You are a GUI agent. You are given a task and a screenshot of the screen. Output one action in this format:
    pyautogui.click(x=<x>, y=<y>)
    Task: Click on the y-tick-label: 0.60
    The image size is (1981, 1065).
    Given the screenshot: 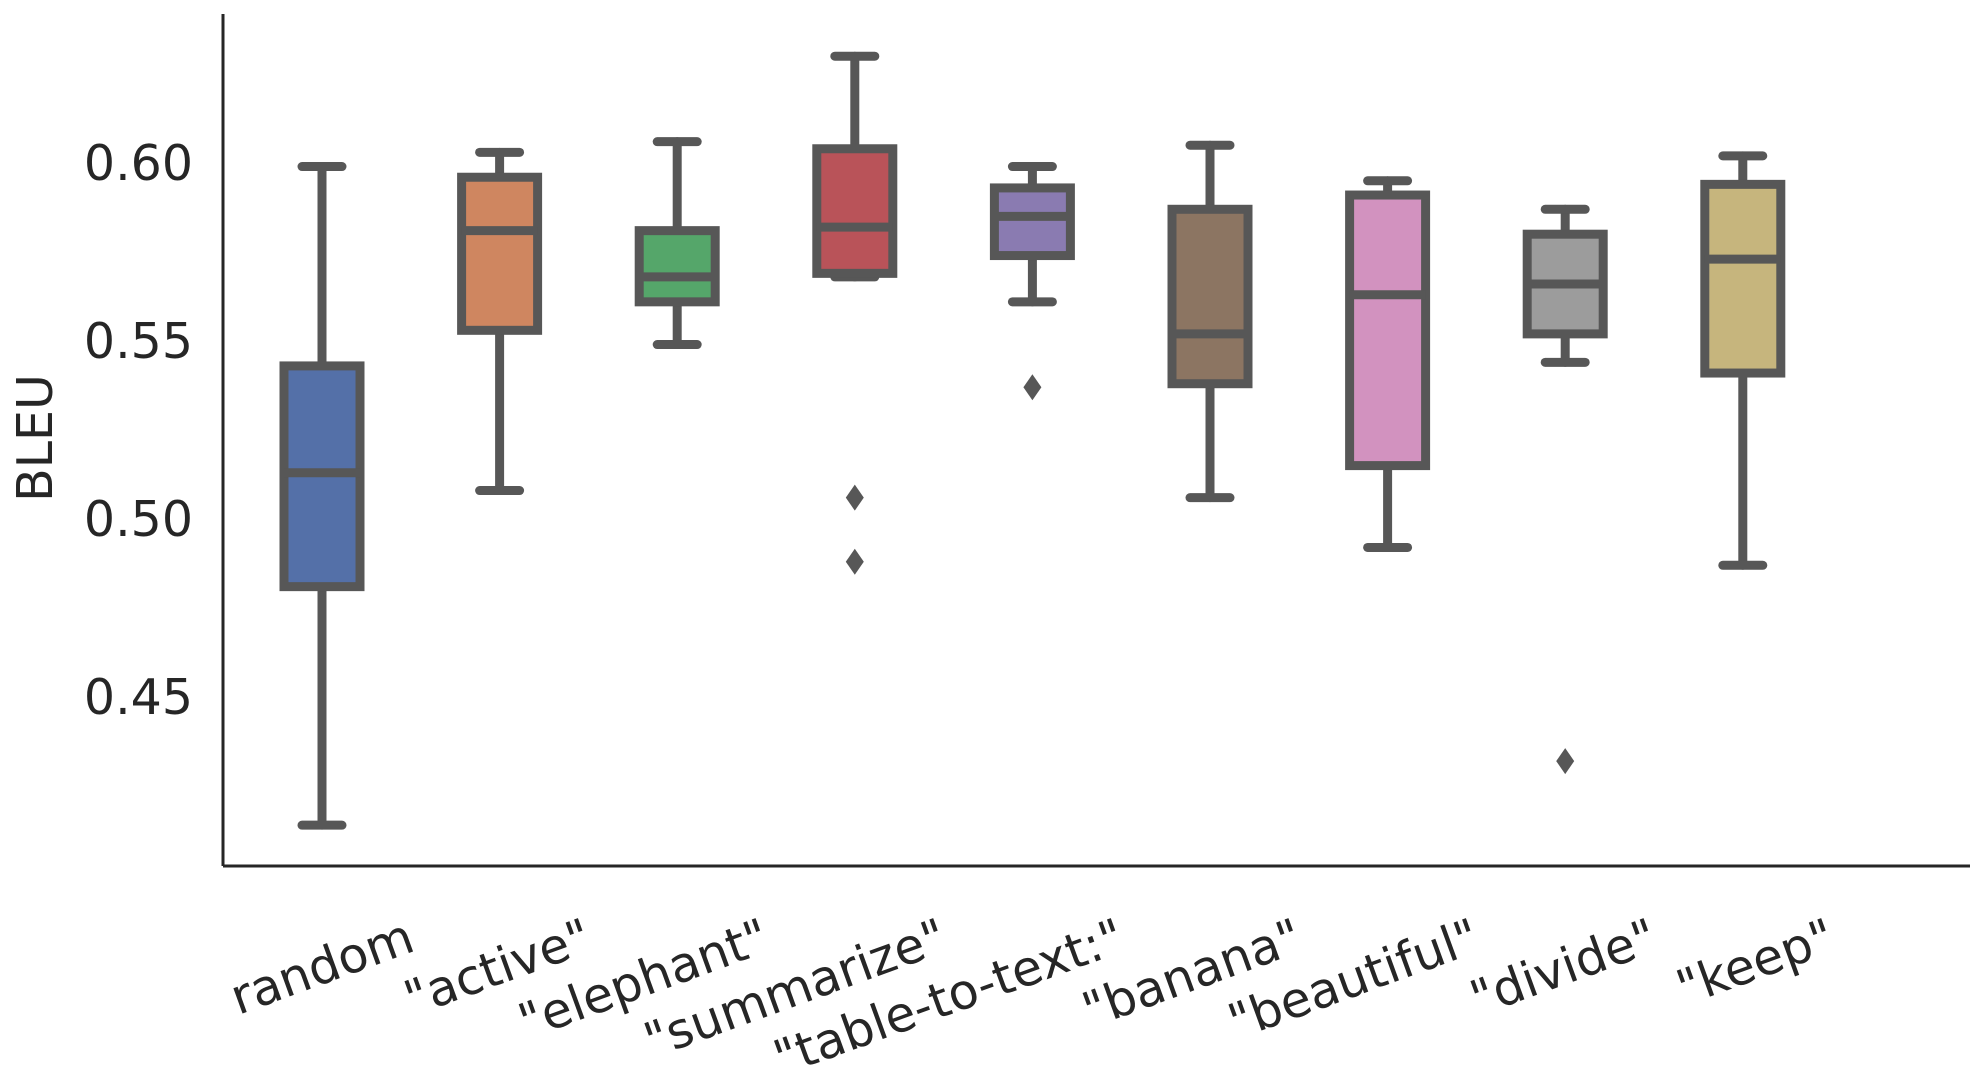 What is the action you would take?
    pyautogui.click(x=138, y=163)
    